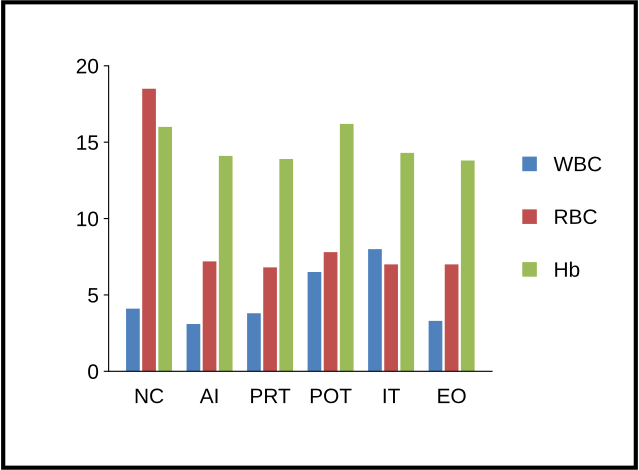 Image resolution: width=639 pixels, height=470 pixels. I want to click on x-tick-label: EO, so click(452, 396).